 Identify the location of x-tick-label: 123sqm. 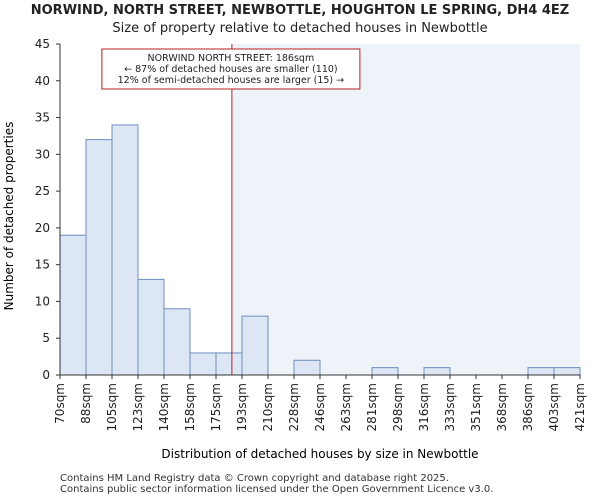
(138, 407).